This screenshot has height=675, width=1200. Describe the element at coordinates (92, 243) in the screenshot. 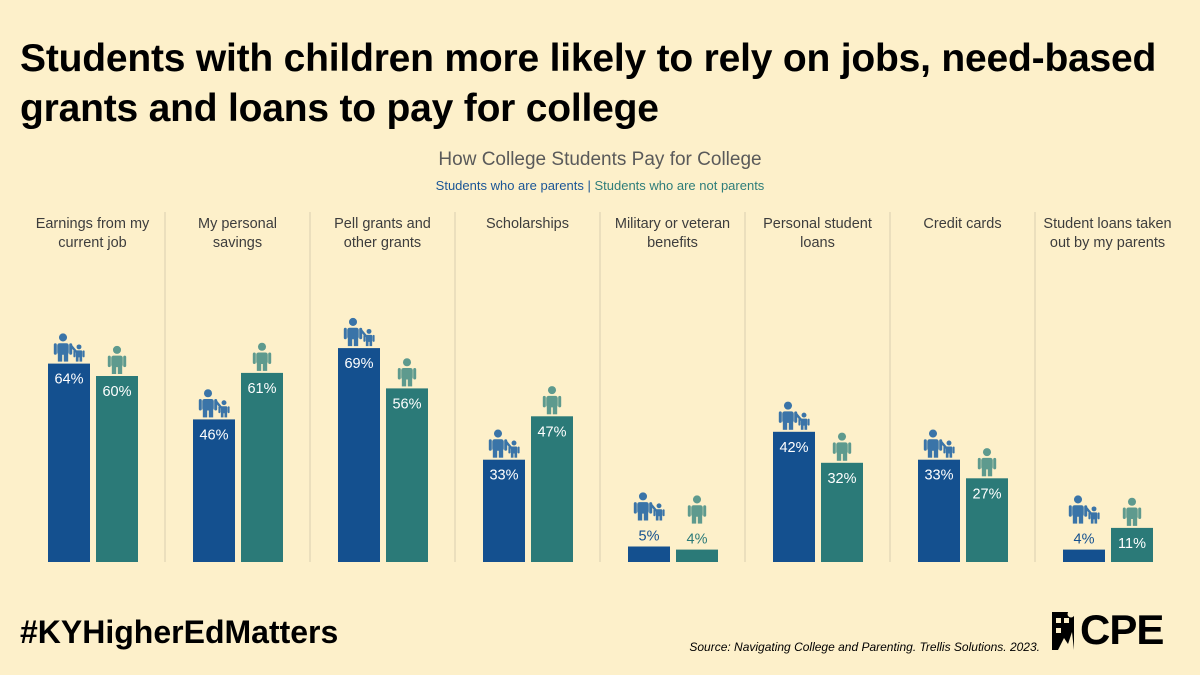

I see `category-label-line: current job` at that location.